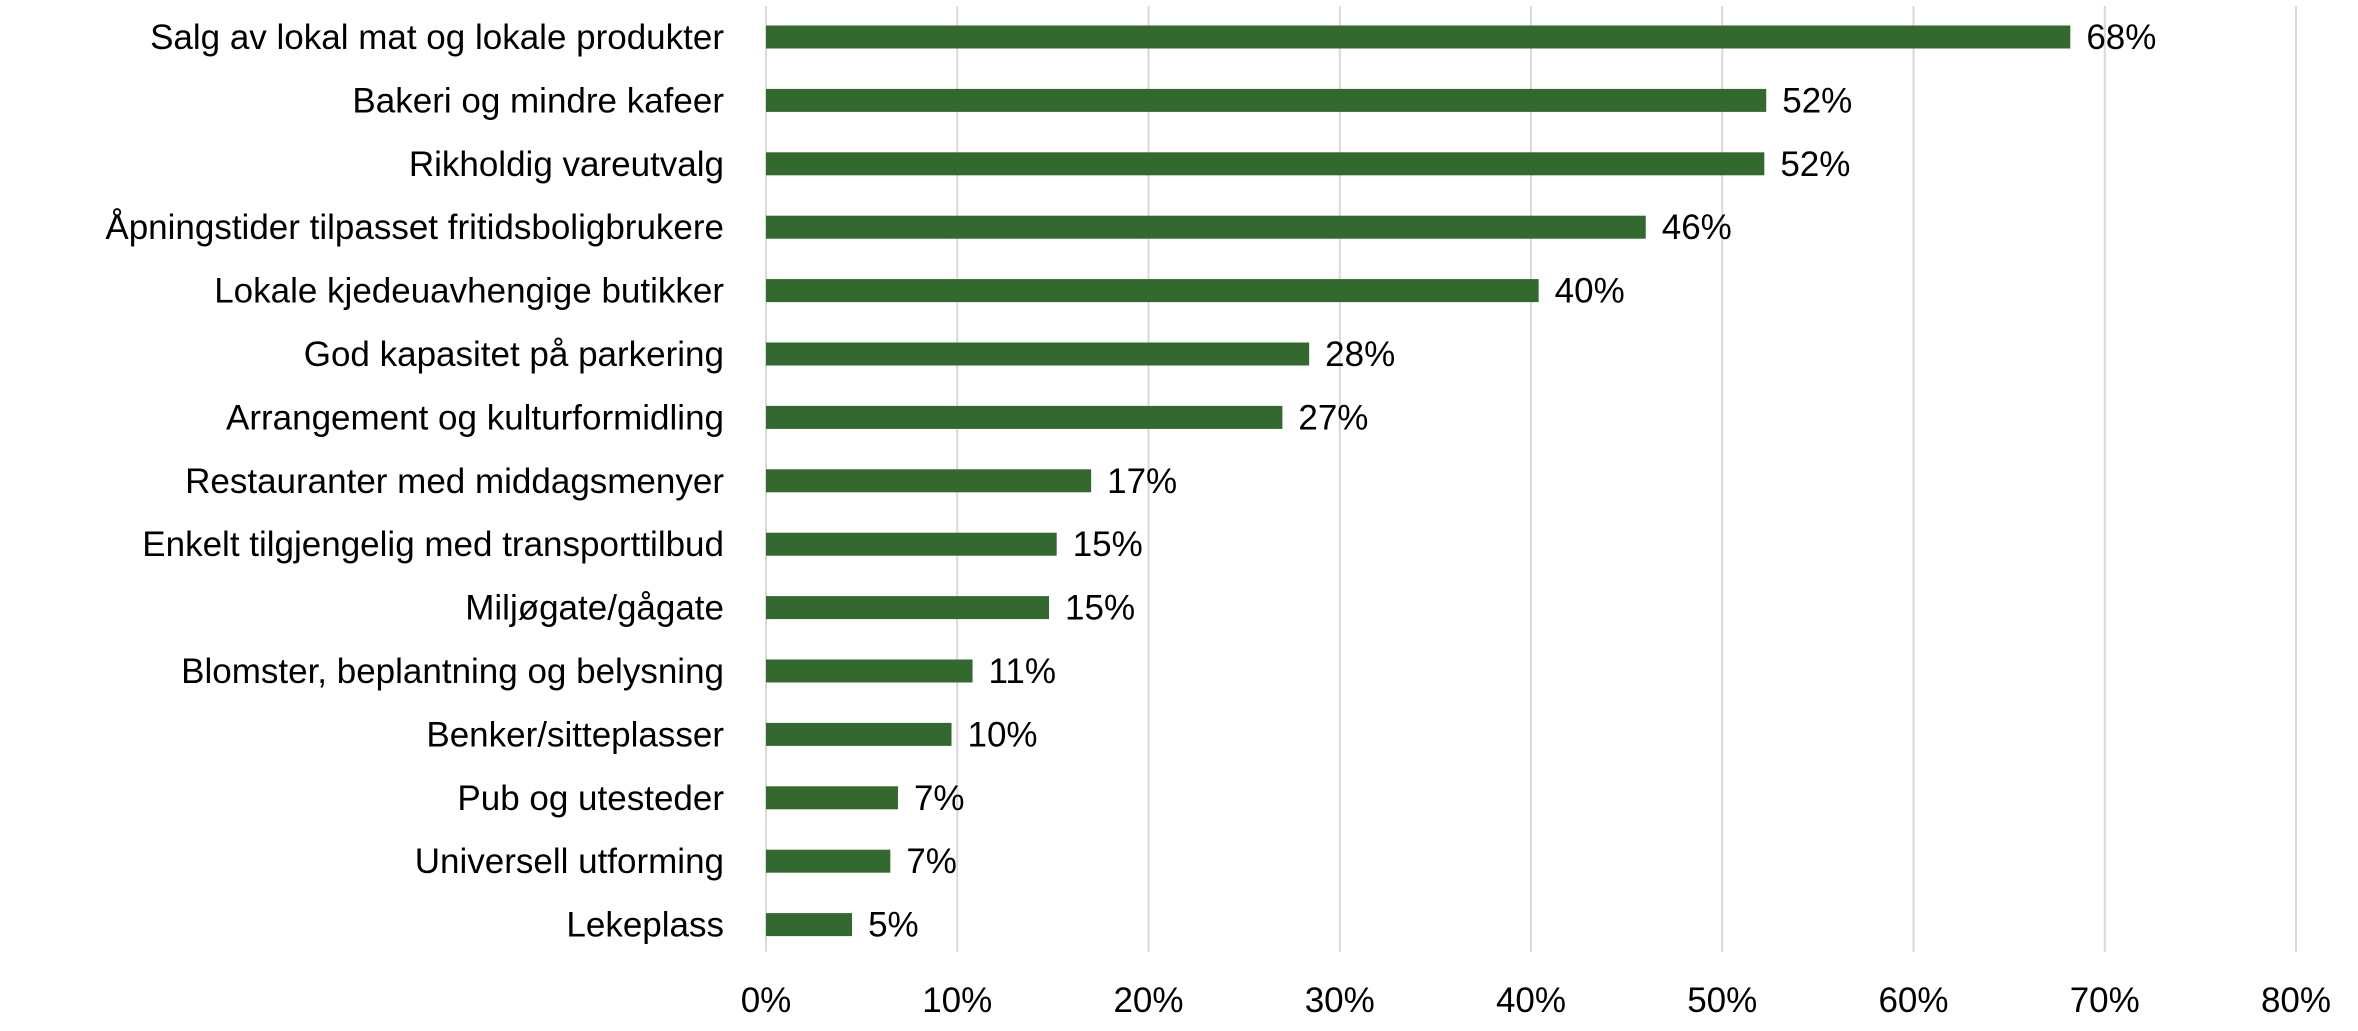  I want to click on x-tick-label: 20%, so click(1148, 1000).